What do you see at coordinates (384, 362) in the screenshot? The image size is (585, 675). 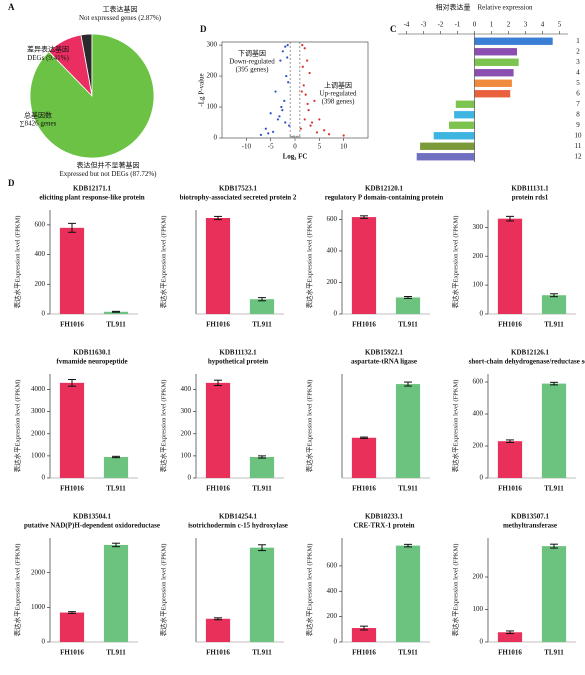 I see `chart-subtitle: aspartate-tRNA ligase` at bounding box center [384, 362].